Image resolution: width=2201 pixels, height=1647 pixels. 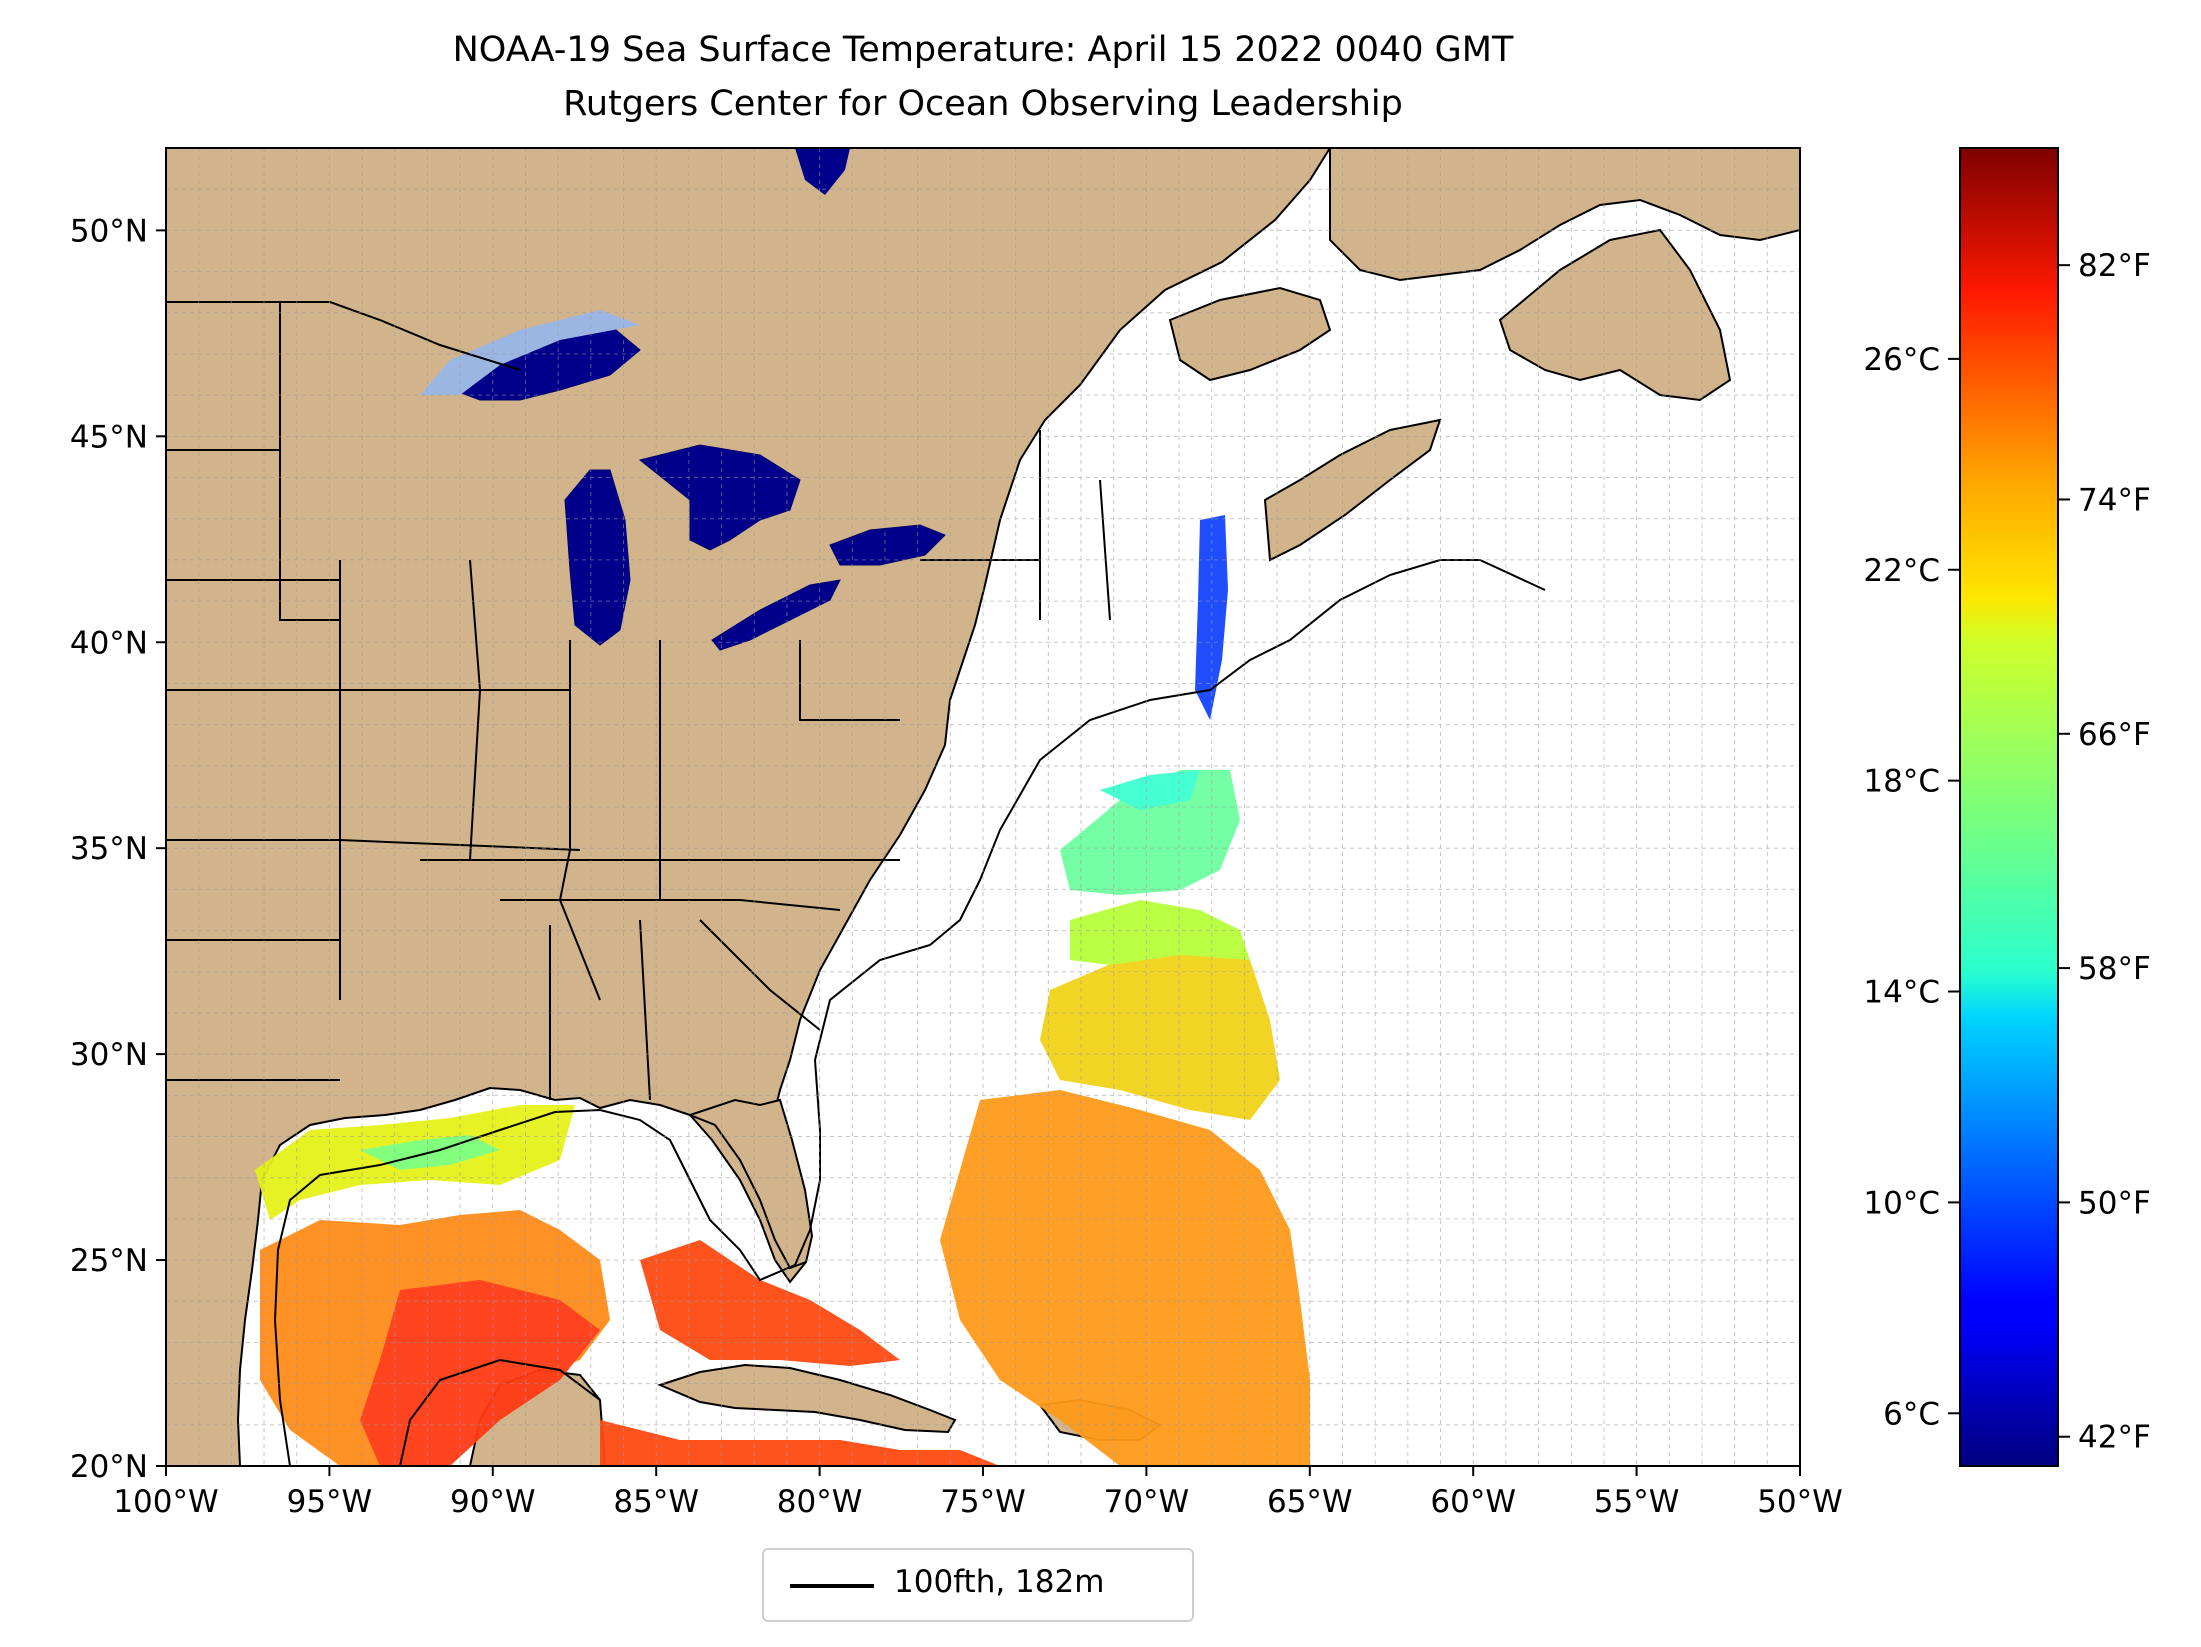 I want to click on sst-caribbean, so click(x=800, y=1443).